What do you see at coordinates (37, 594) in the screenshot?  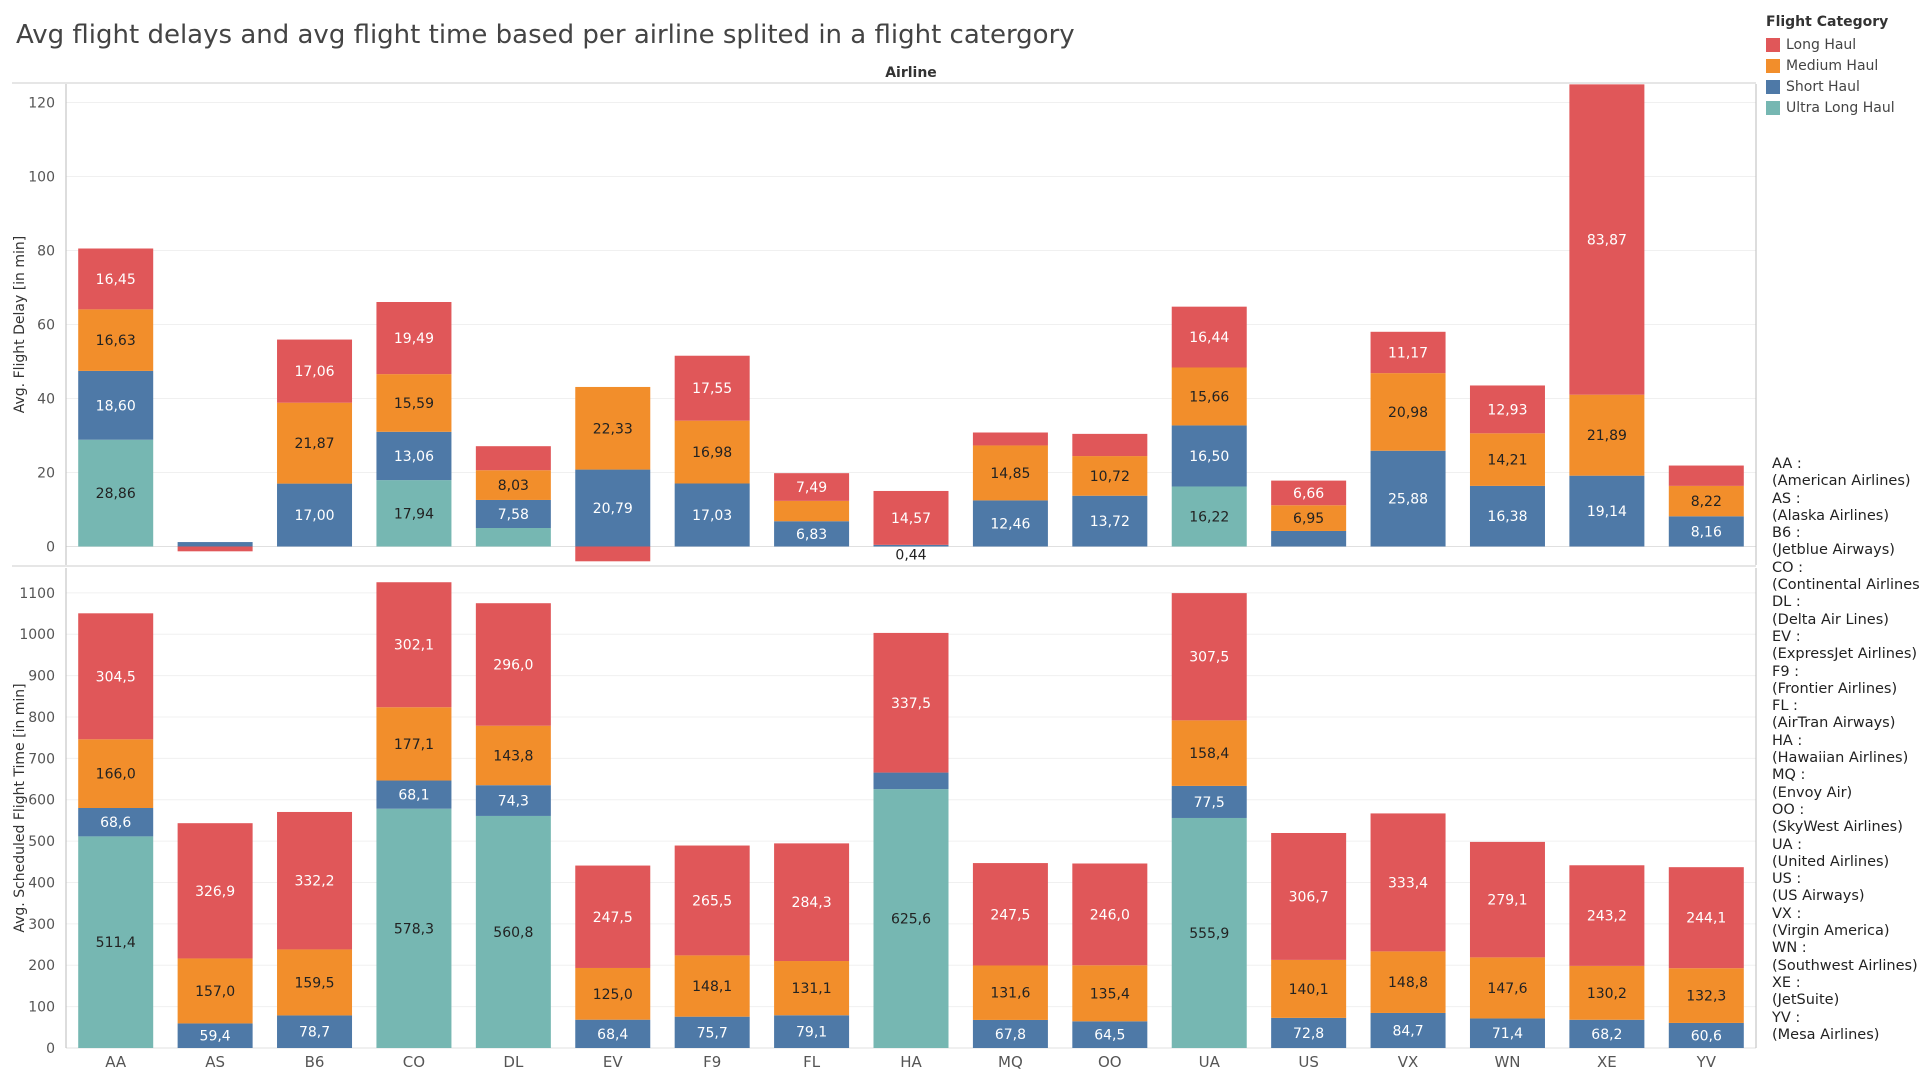 I see `y-tick-label: 1100` at bounding box center [37, 594].